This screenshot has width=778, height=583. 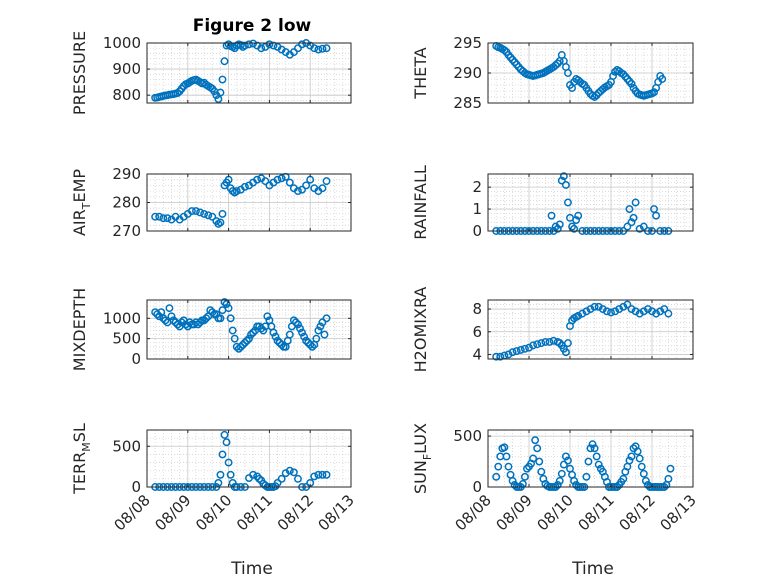 What do you see at coordinates (213, 512) in the screenshot?
I see `x-tick-label: 08/10` at bounding box center [213, 512].